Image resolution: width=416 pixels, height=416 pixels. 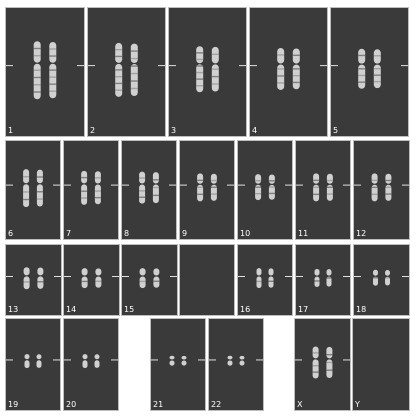 What do you see at coordinates (265, 280) in the screenshot?
I see `chromosome-cell-16: 16` at bounding box center [265, 280].